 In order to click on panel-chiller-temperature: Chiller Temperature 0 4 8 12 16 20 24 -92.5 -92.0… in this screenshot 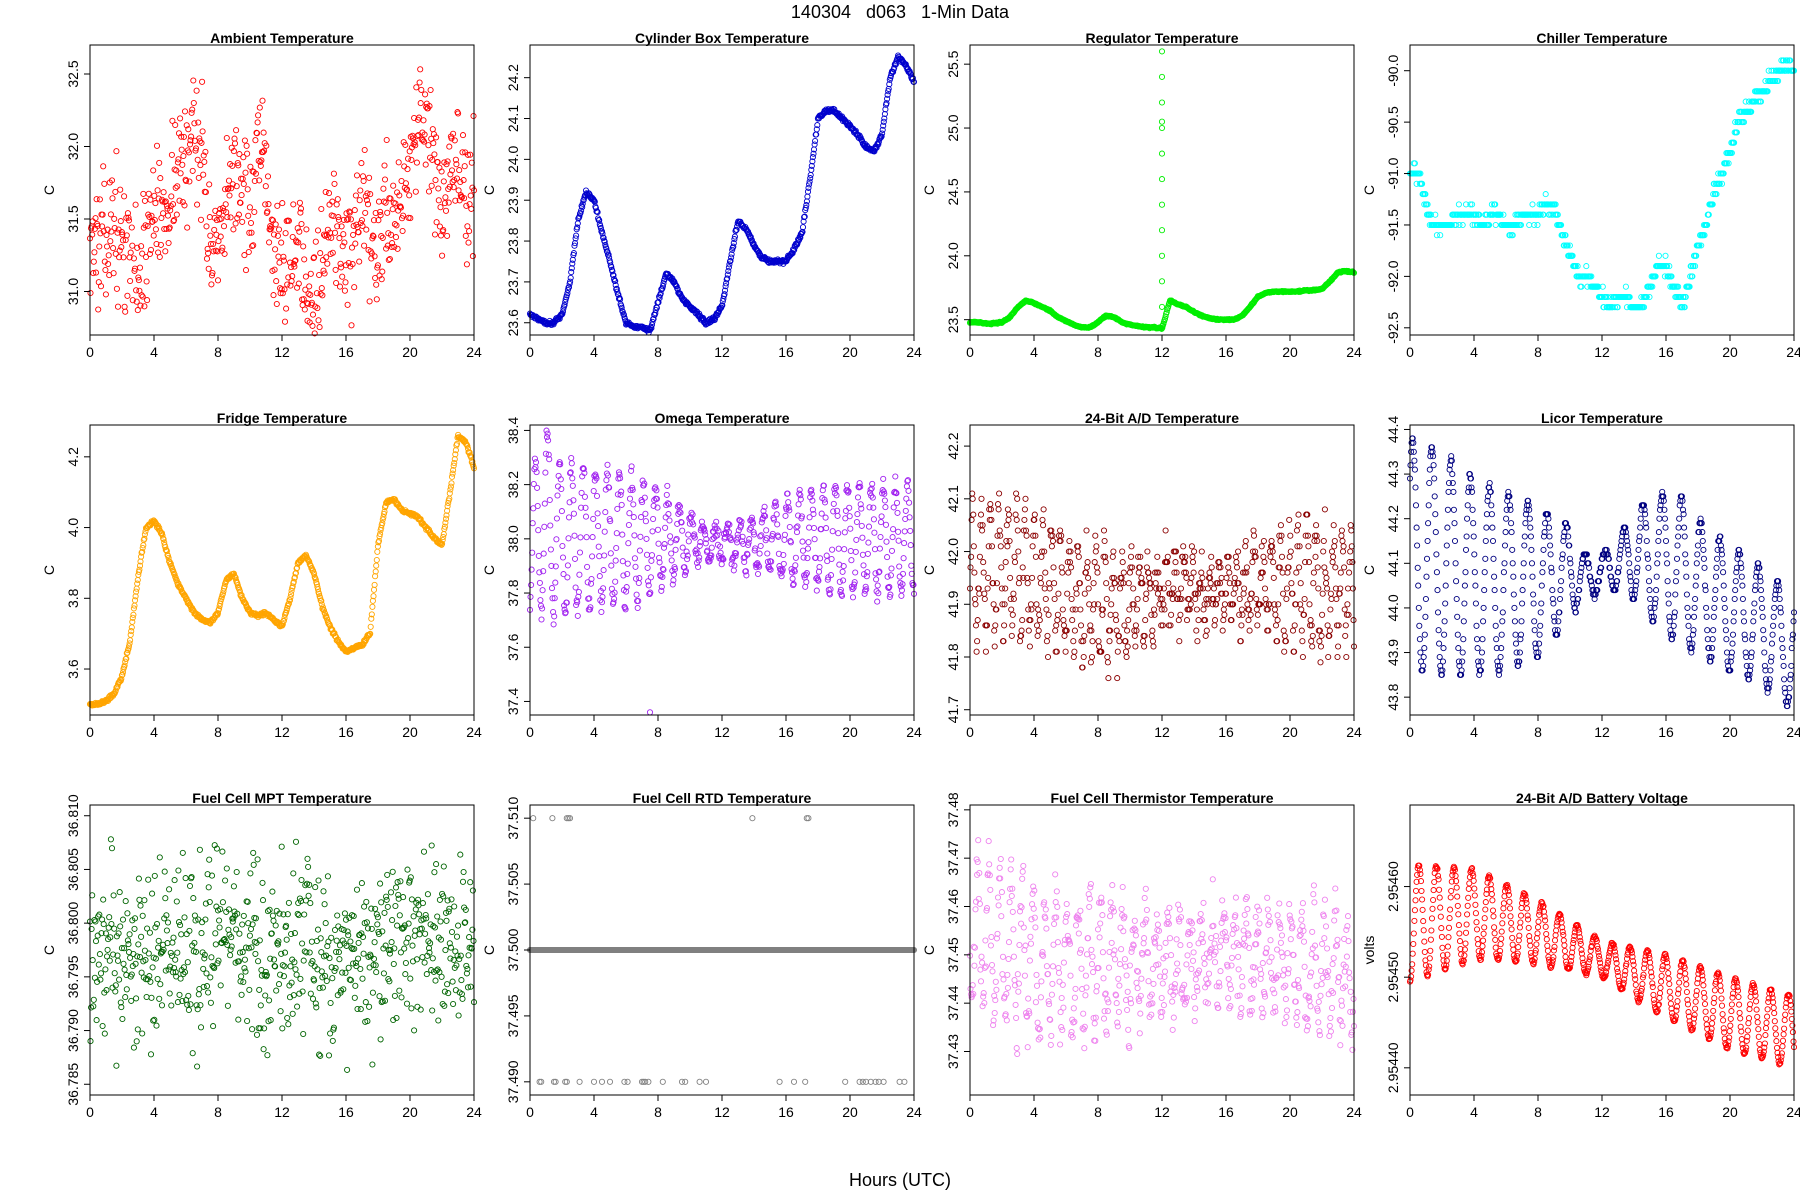, I will do `click(1580, 217)`.